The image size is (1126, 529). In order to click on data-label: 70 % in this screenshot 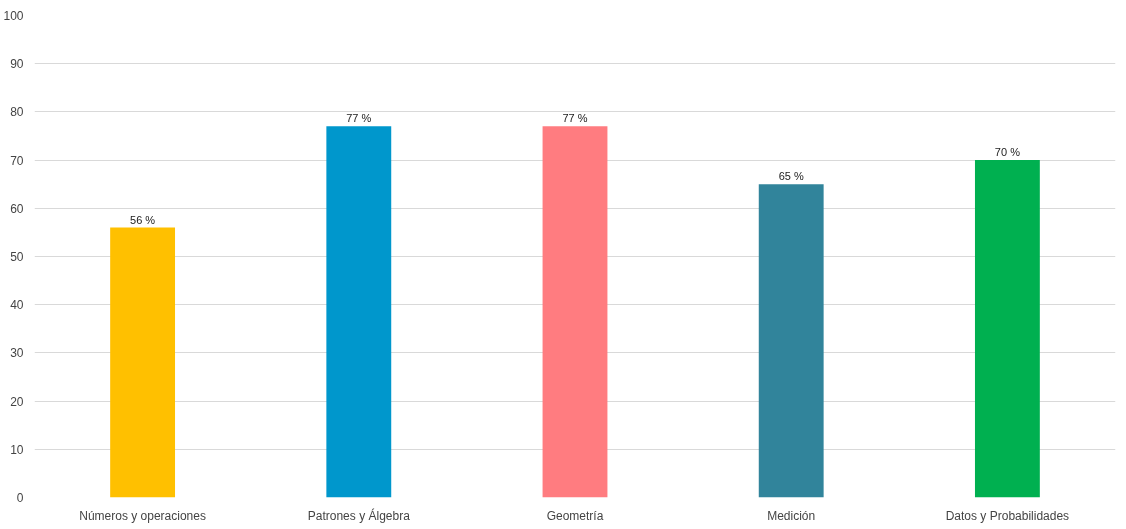, I will do `click(1007, 152)`.